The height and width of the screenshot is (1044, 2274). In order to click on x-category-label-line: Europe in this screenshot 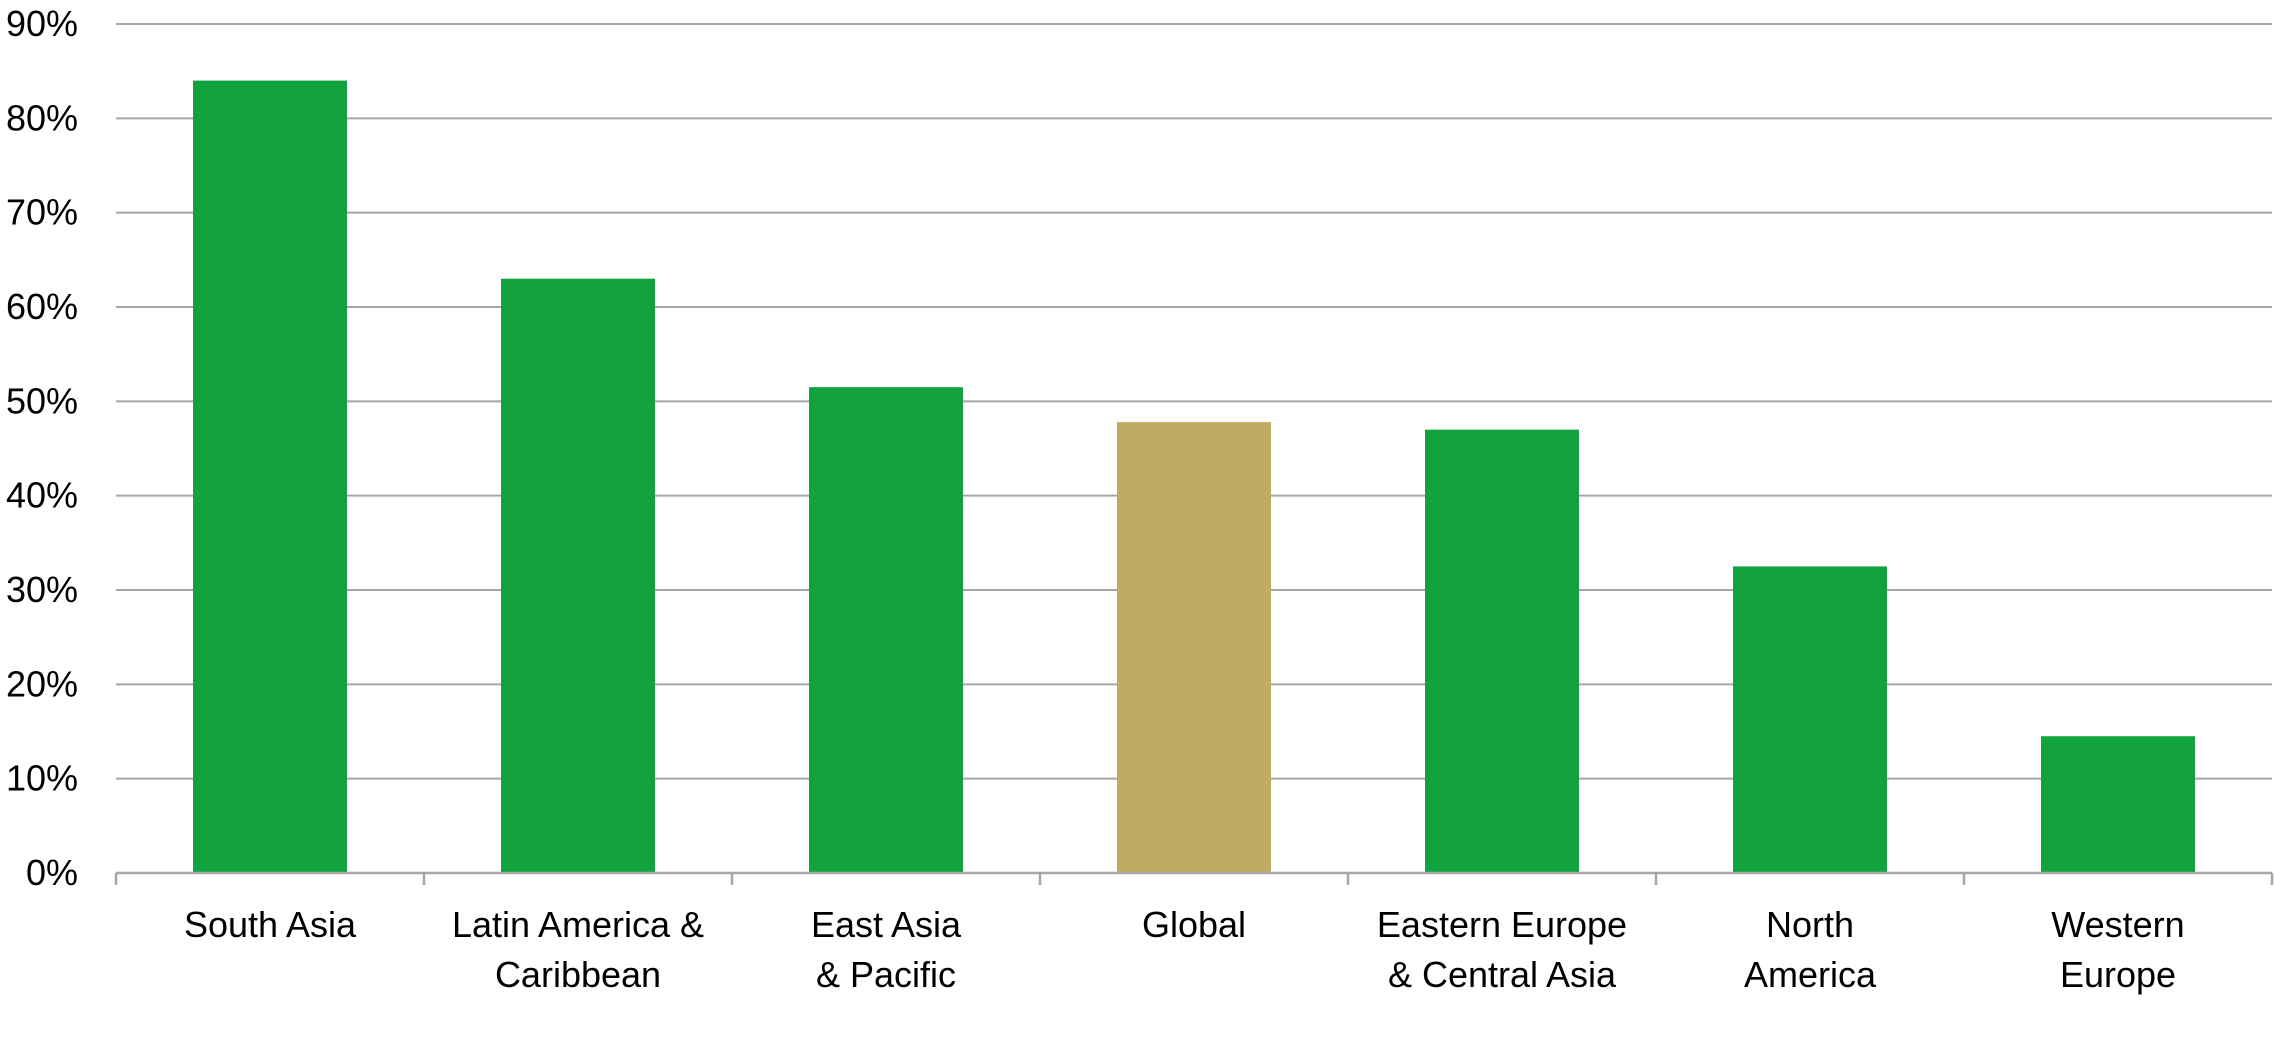, I will do `click(2118, 974)`.